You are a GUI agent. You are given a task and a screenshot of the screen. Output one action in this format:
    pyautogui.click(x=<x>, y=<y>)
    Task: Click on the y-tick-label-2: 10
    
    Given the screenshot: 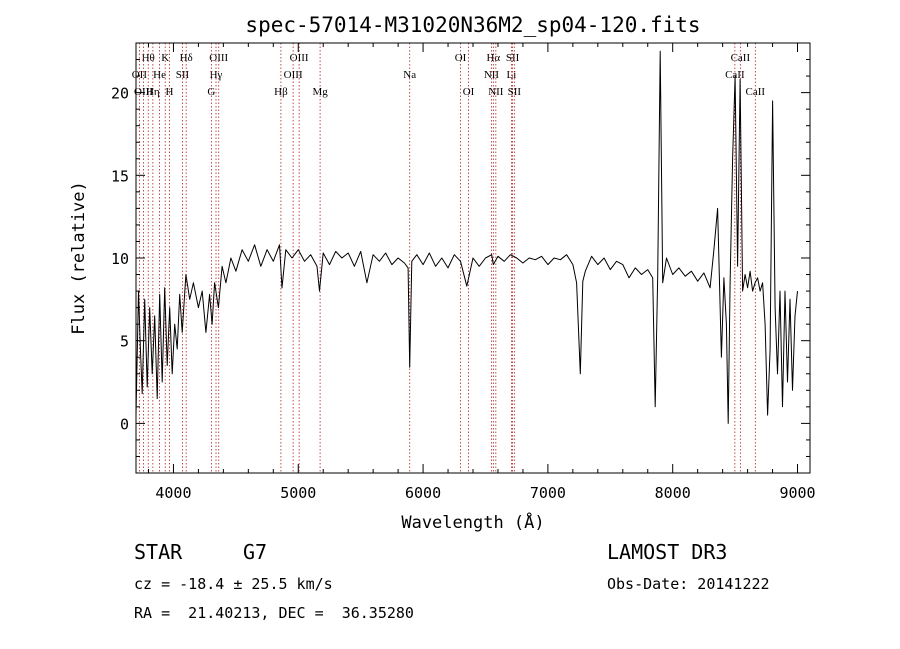 What is the action you would take?
    pyautogui.click(x=120, y=259)
    